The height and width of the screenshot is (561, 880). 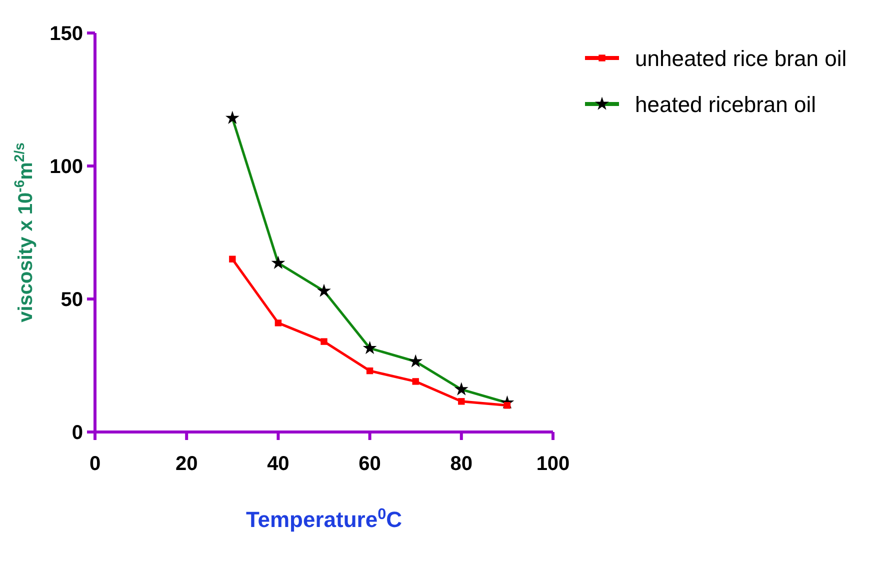 What do you see at coordinates (71, 300) in the screenshot?
I see `y-tick-label: 50` at bounding box center [71, 300].